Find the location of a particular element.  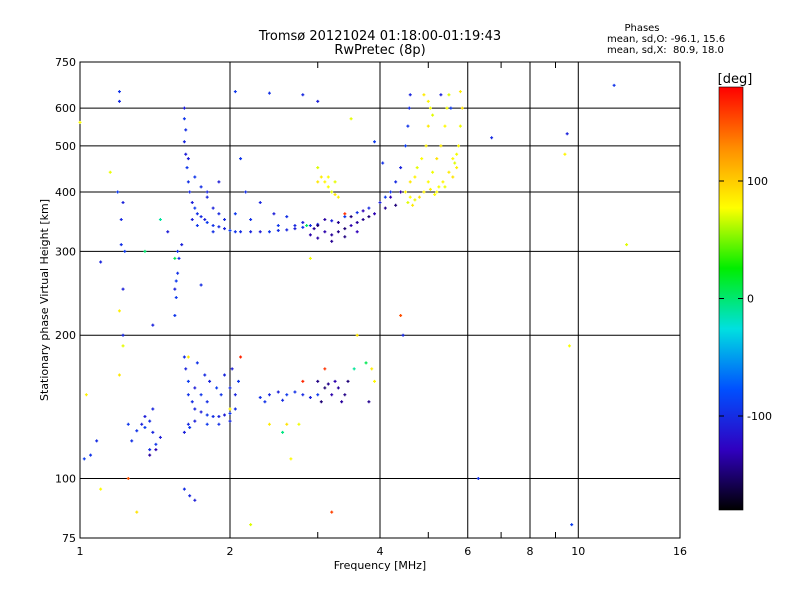

colorbar-tick-label: 100 is located at coordinates (757, 181).